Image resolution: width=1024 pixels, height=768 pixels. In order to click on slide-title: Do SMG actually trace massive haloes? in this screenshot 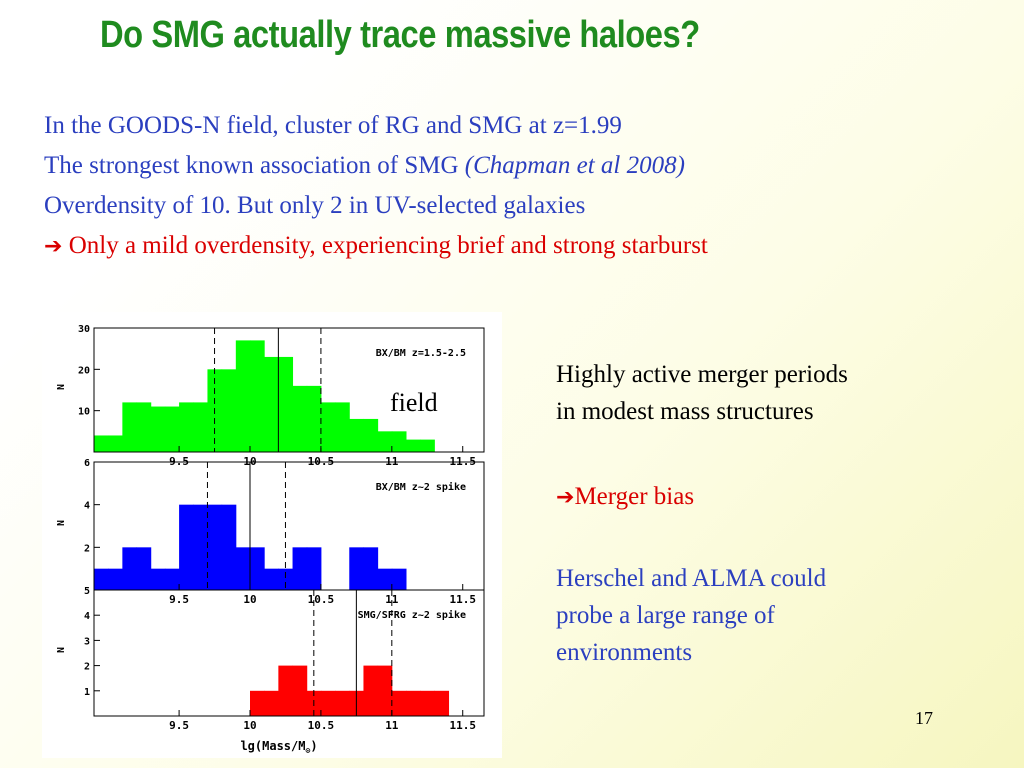, I will do `click(400, 35)`.